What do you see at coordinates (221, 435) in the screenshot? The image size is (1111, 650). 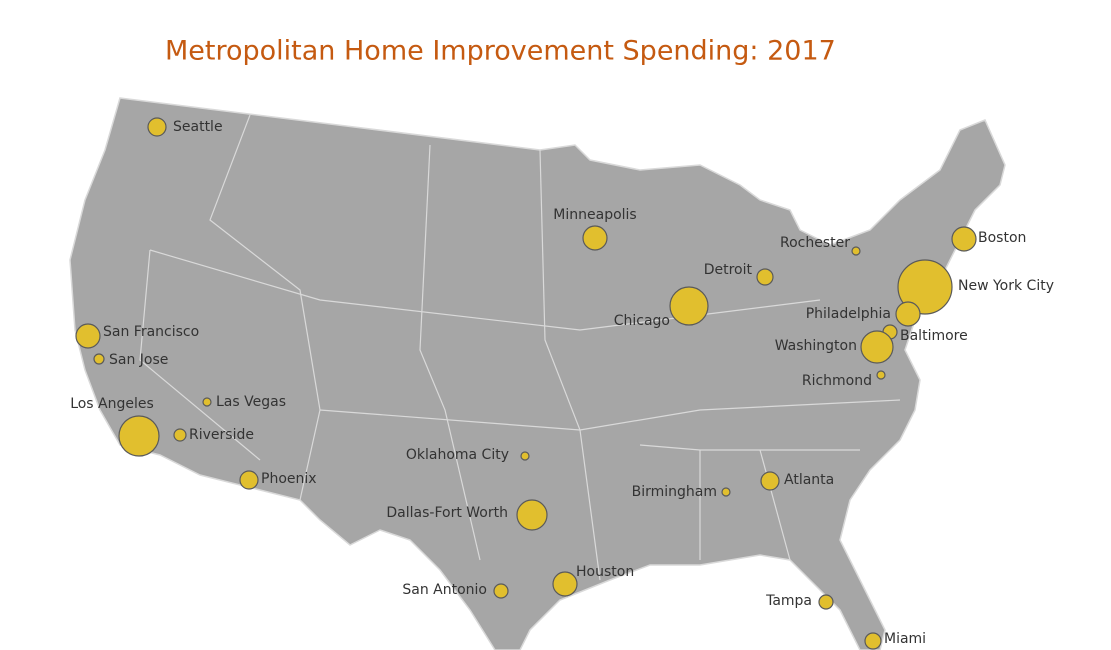 I see `city-label: Riverside` at bounding box center [221, 435].